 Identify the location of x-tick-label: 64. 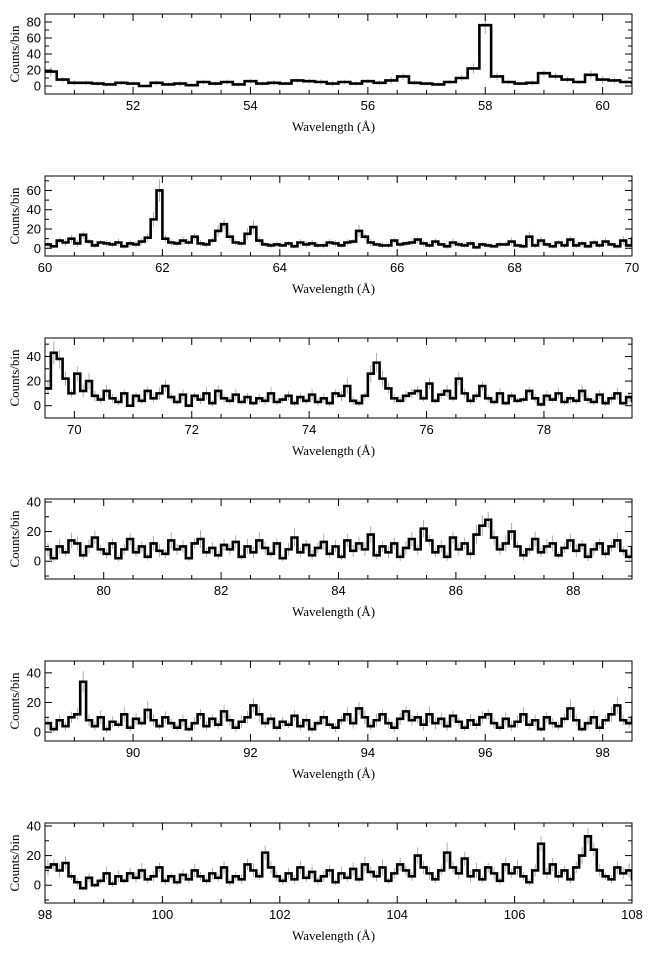
(280, 267).